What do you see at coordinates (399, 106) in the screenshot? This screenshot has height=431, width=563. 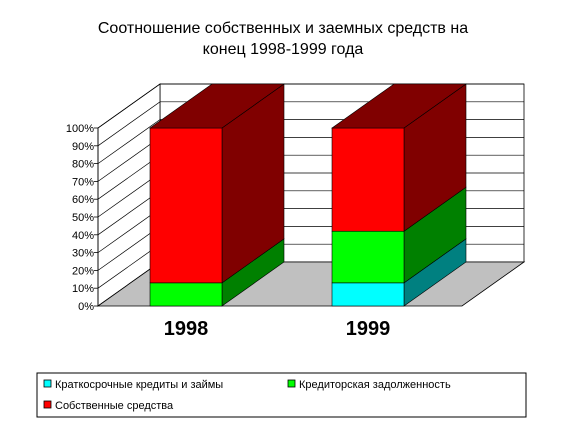 I see `bar-top-1999` at bounding box center [399, 106].